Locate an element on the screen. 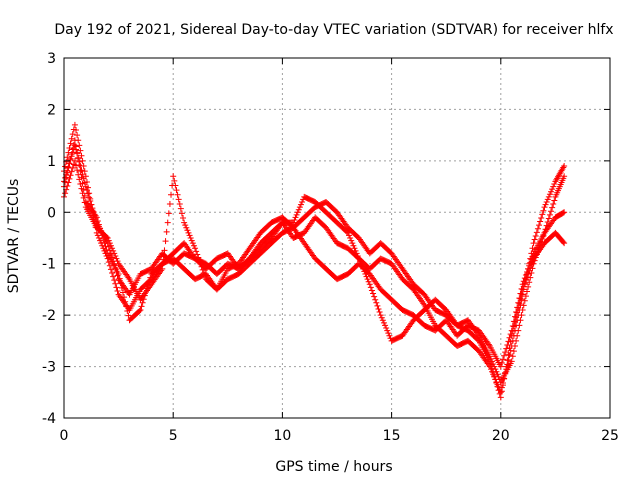 Image resolution: width=640 pixels, height=480 pixels. x-tick-label: 25 is located at coordinates (610, 436).